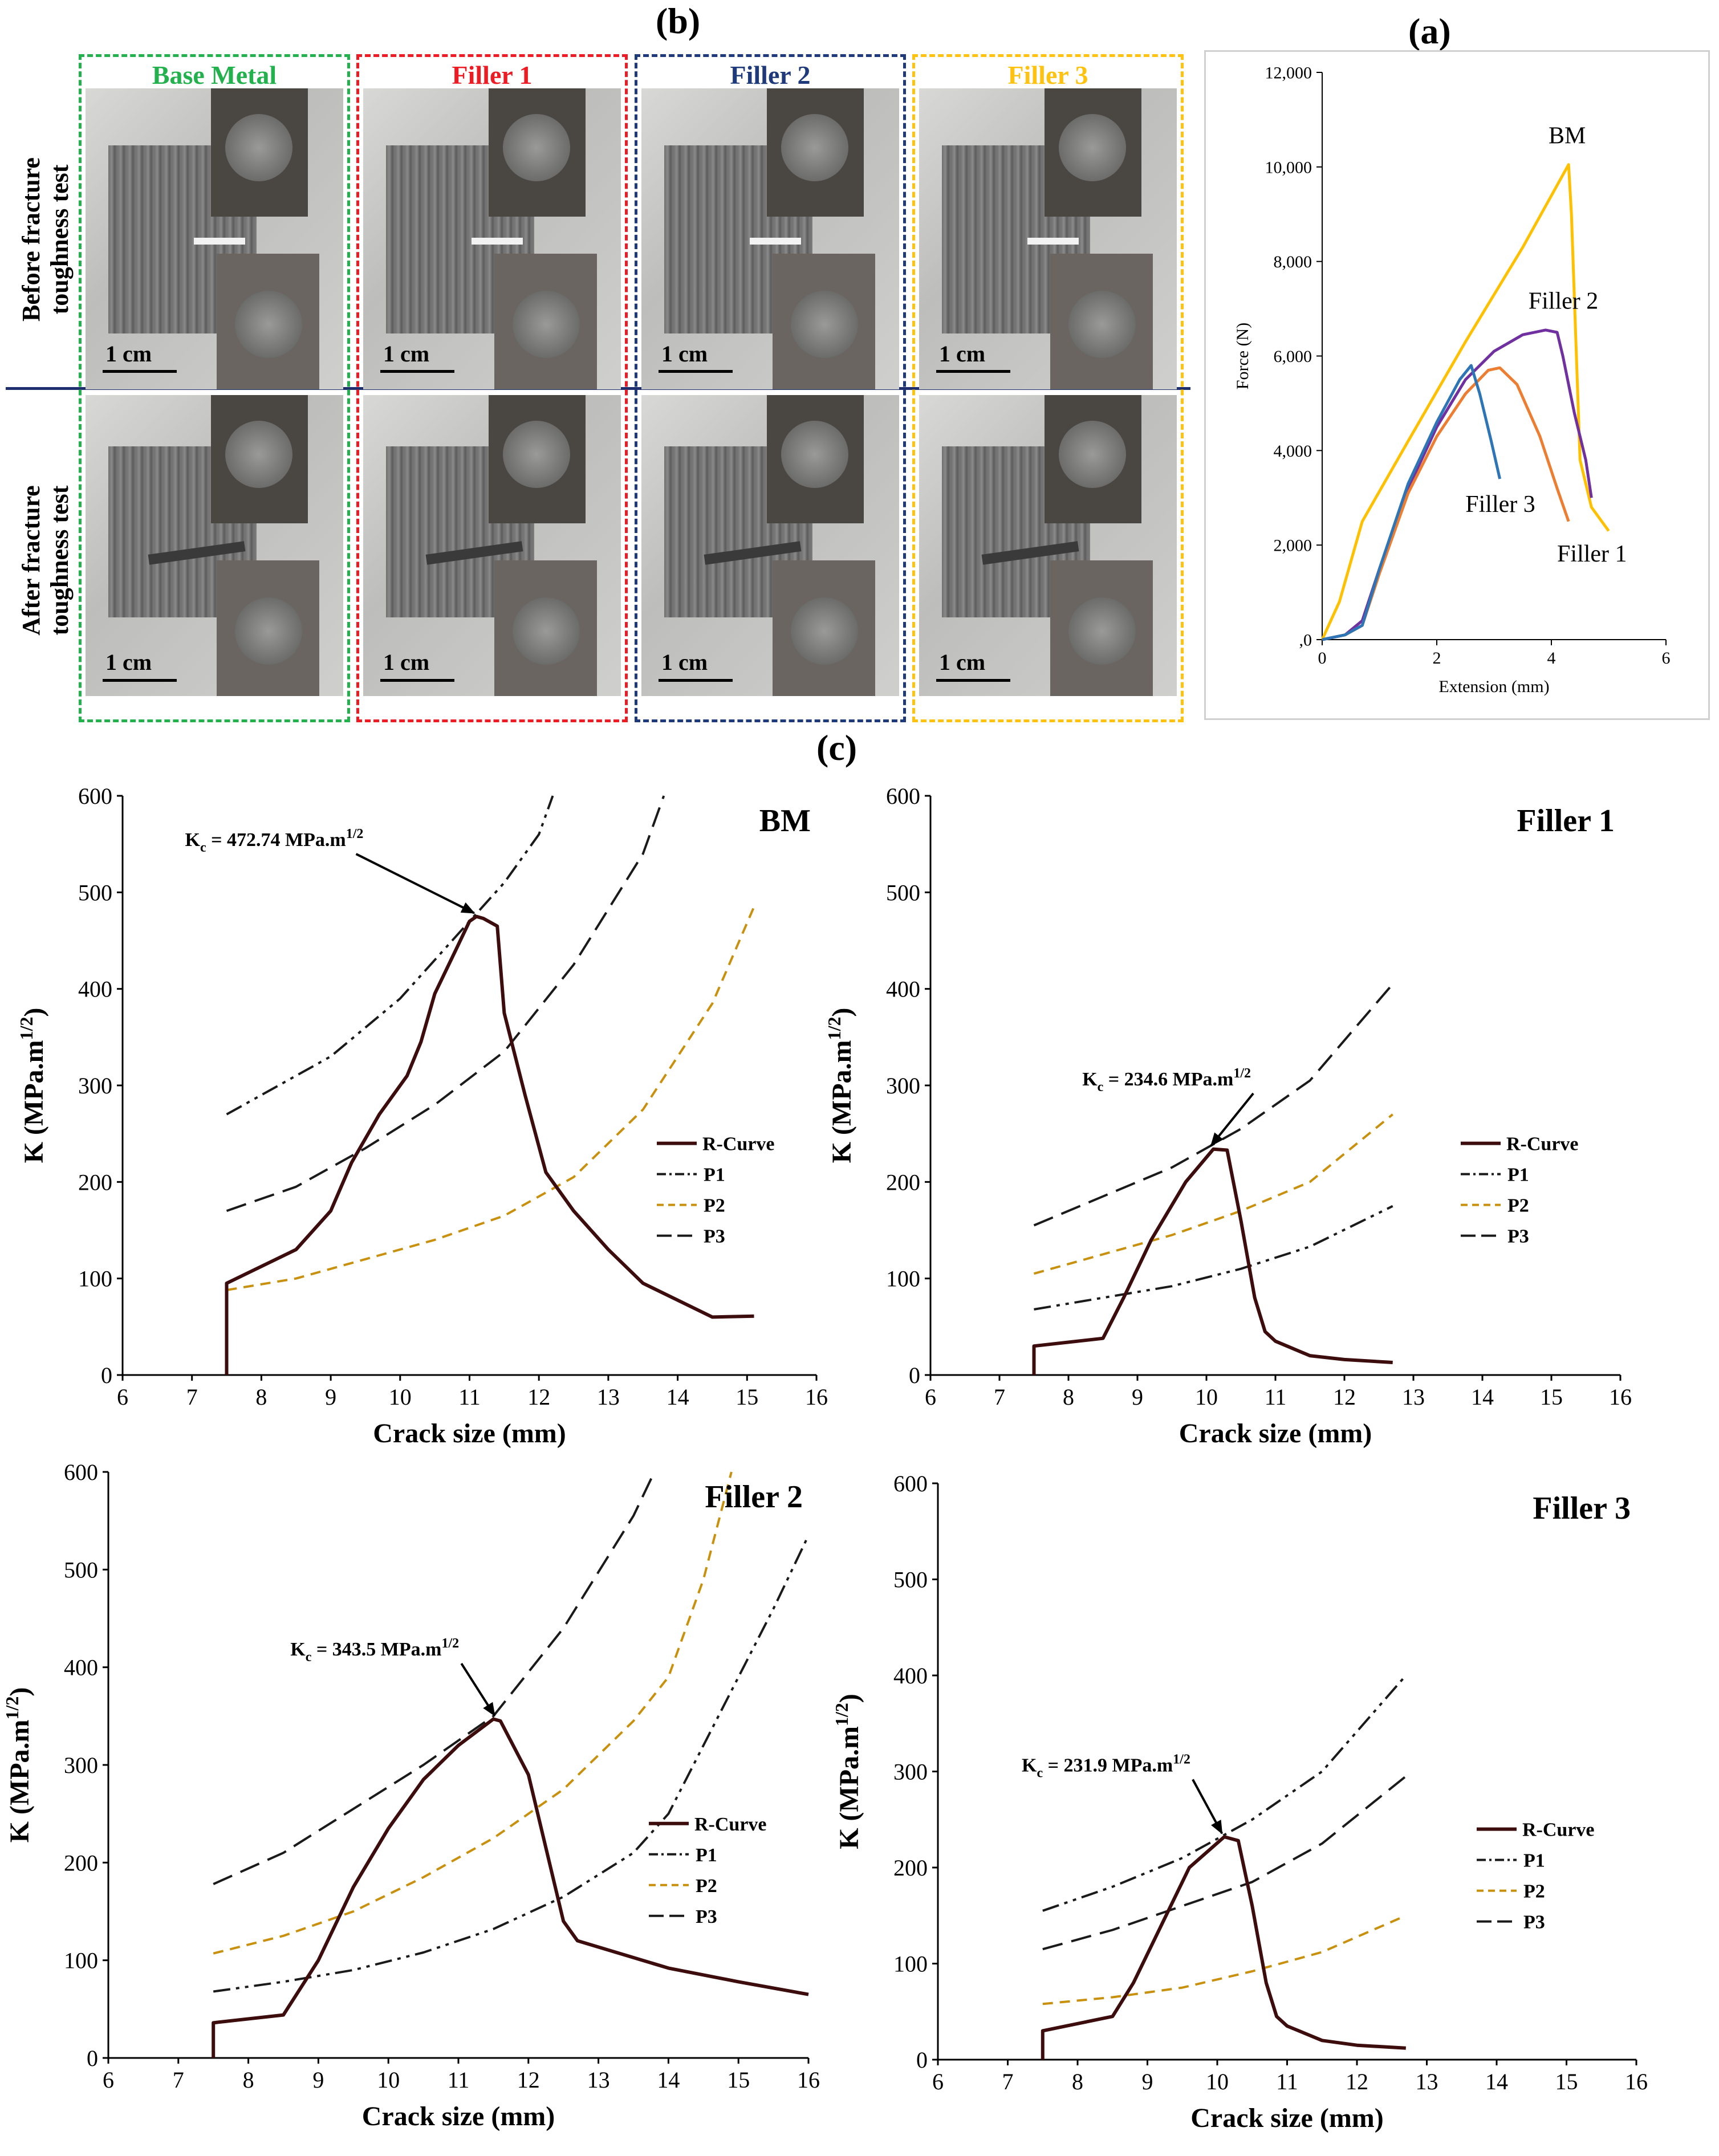  I want to click on y-tick-label: 10,000, so click(1288, 167).